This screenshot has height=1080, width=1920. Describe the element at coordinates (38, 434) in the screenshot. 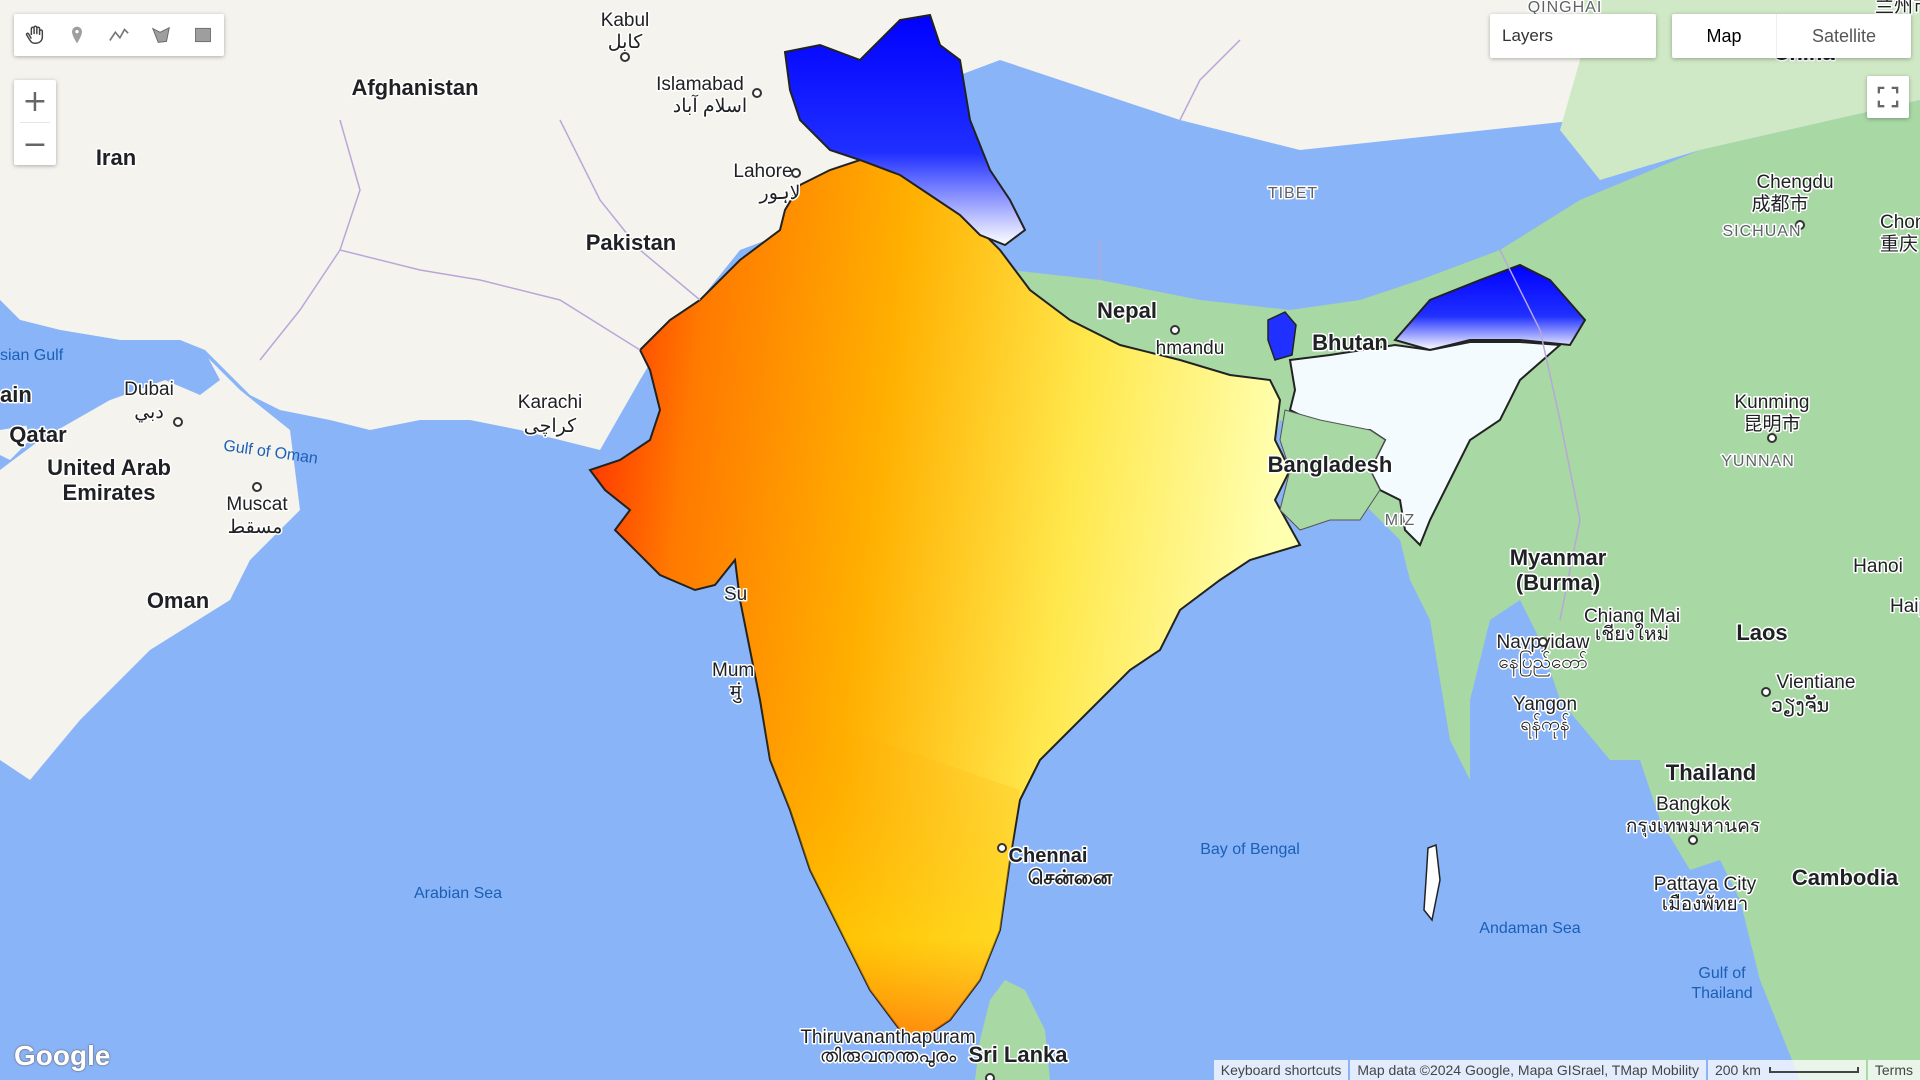

I see `label-qatar: Qatar` at that location.